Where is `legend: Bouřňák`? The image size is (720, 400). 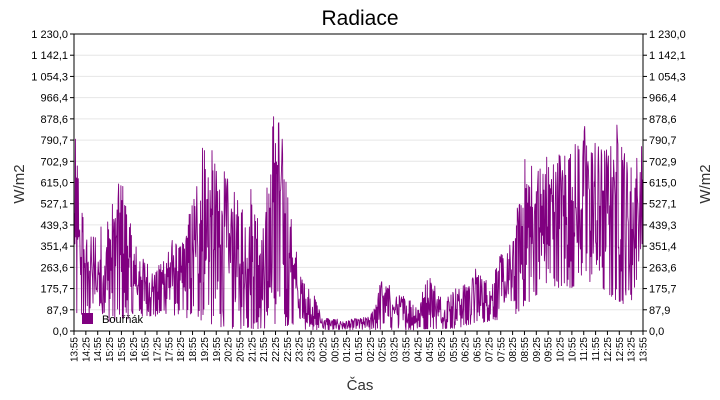 legend: Bouřňák is located at coordinates (112, 319).